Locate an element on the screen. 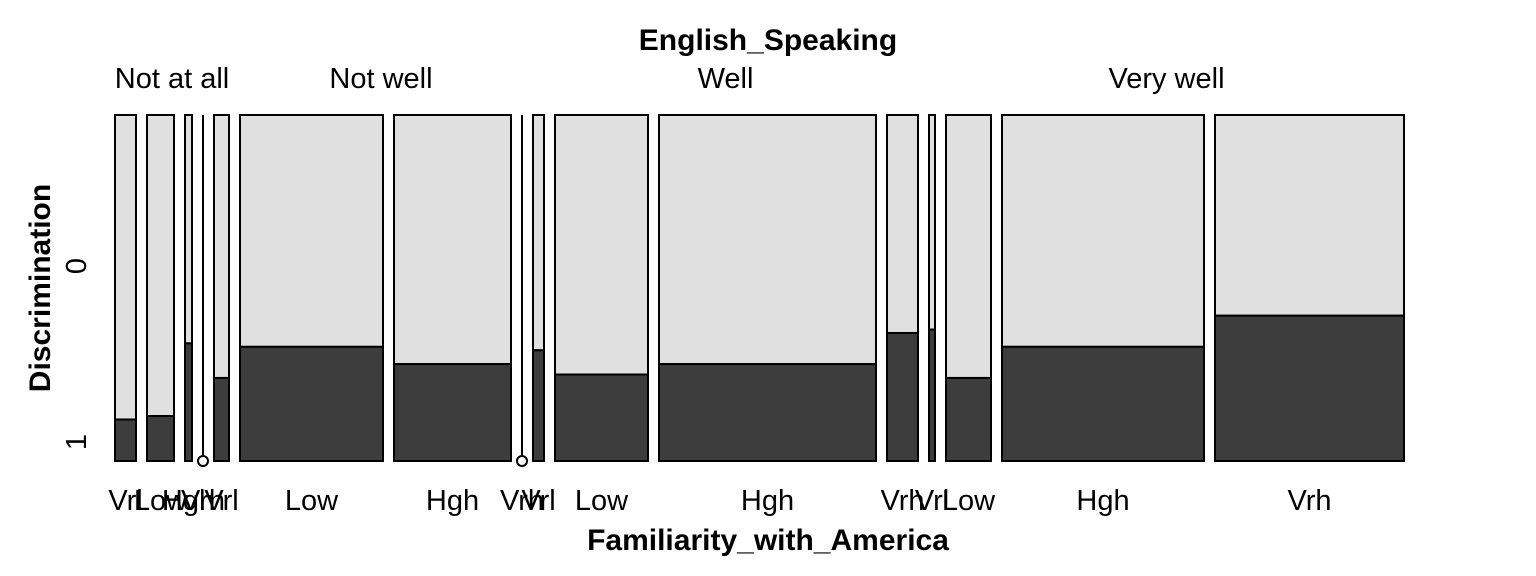 This screenshot has width=1536, height=576. y-axis-label: Discrimination is located at coordinates (40, 288).